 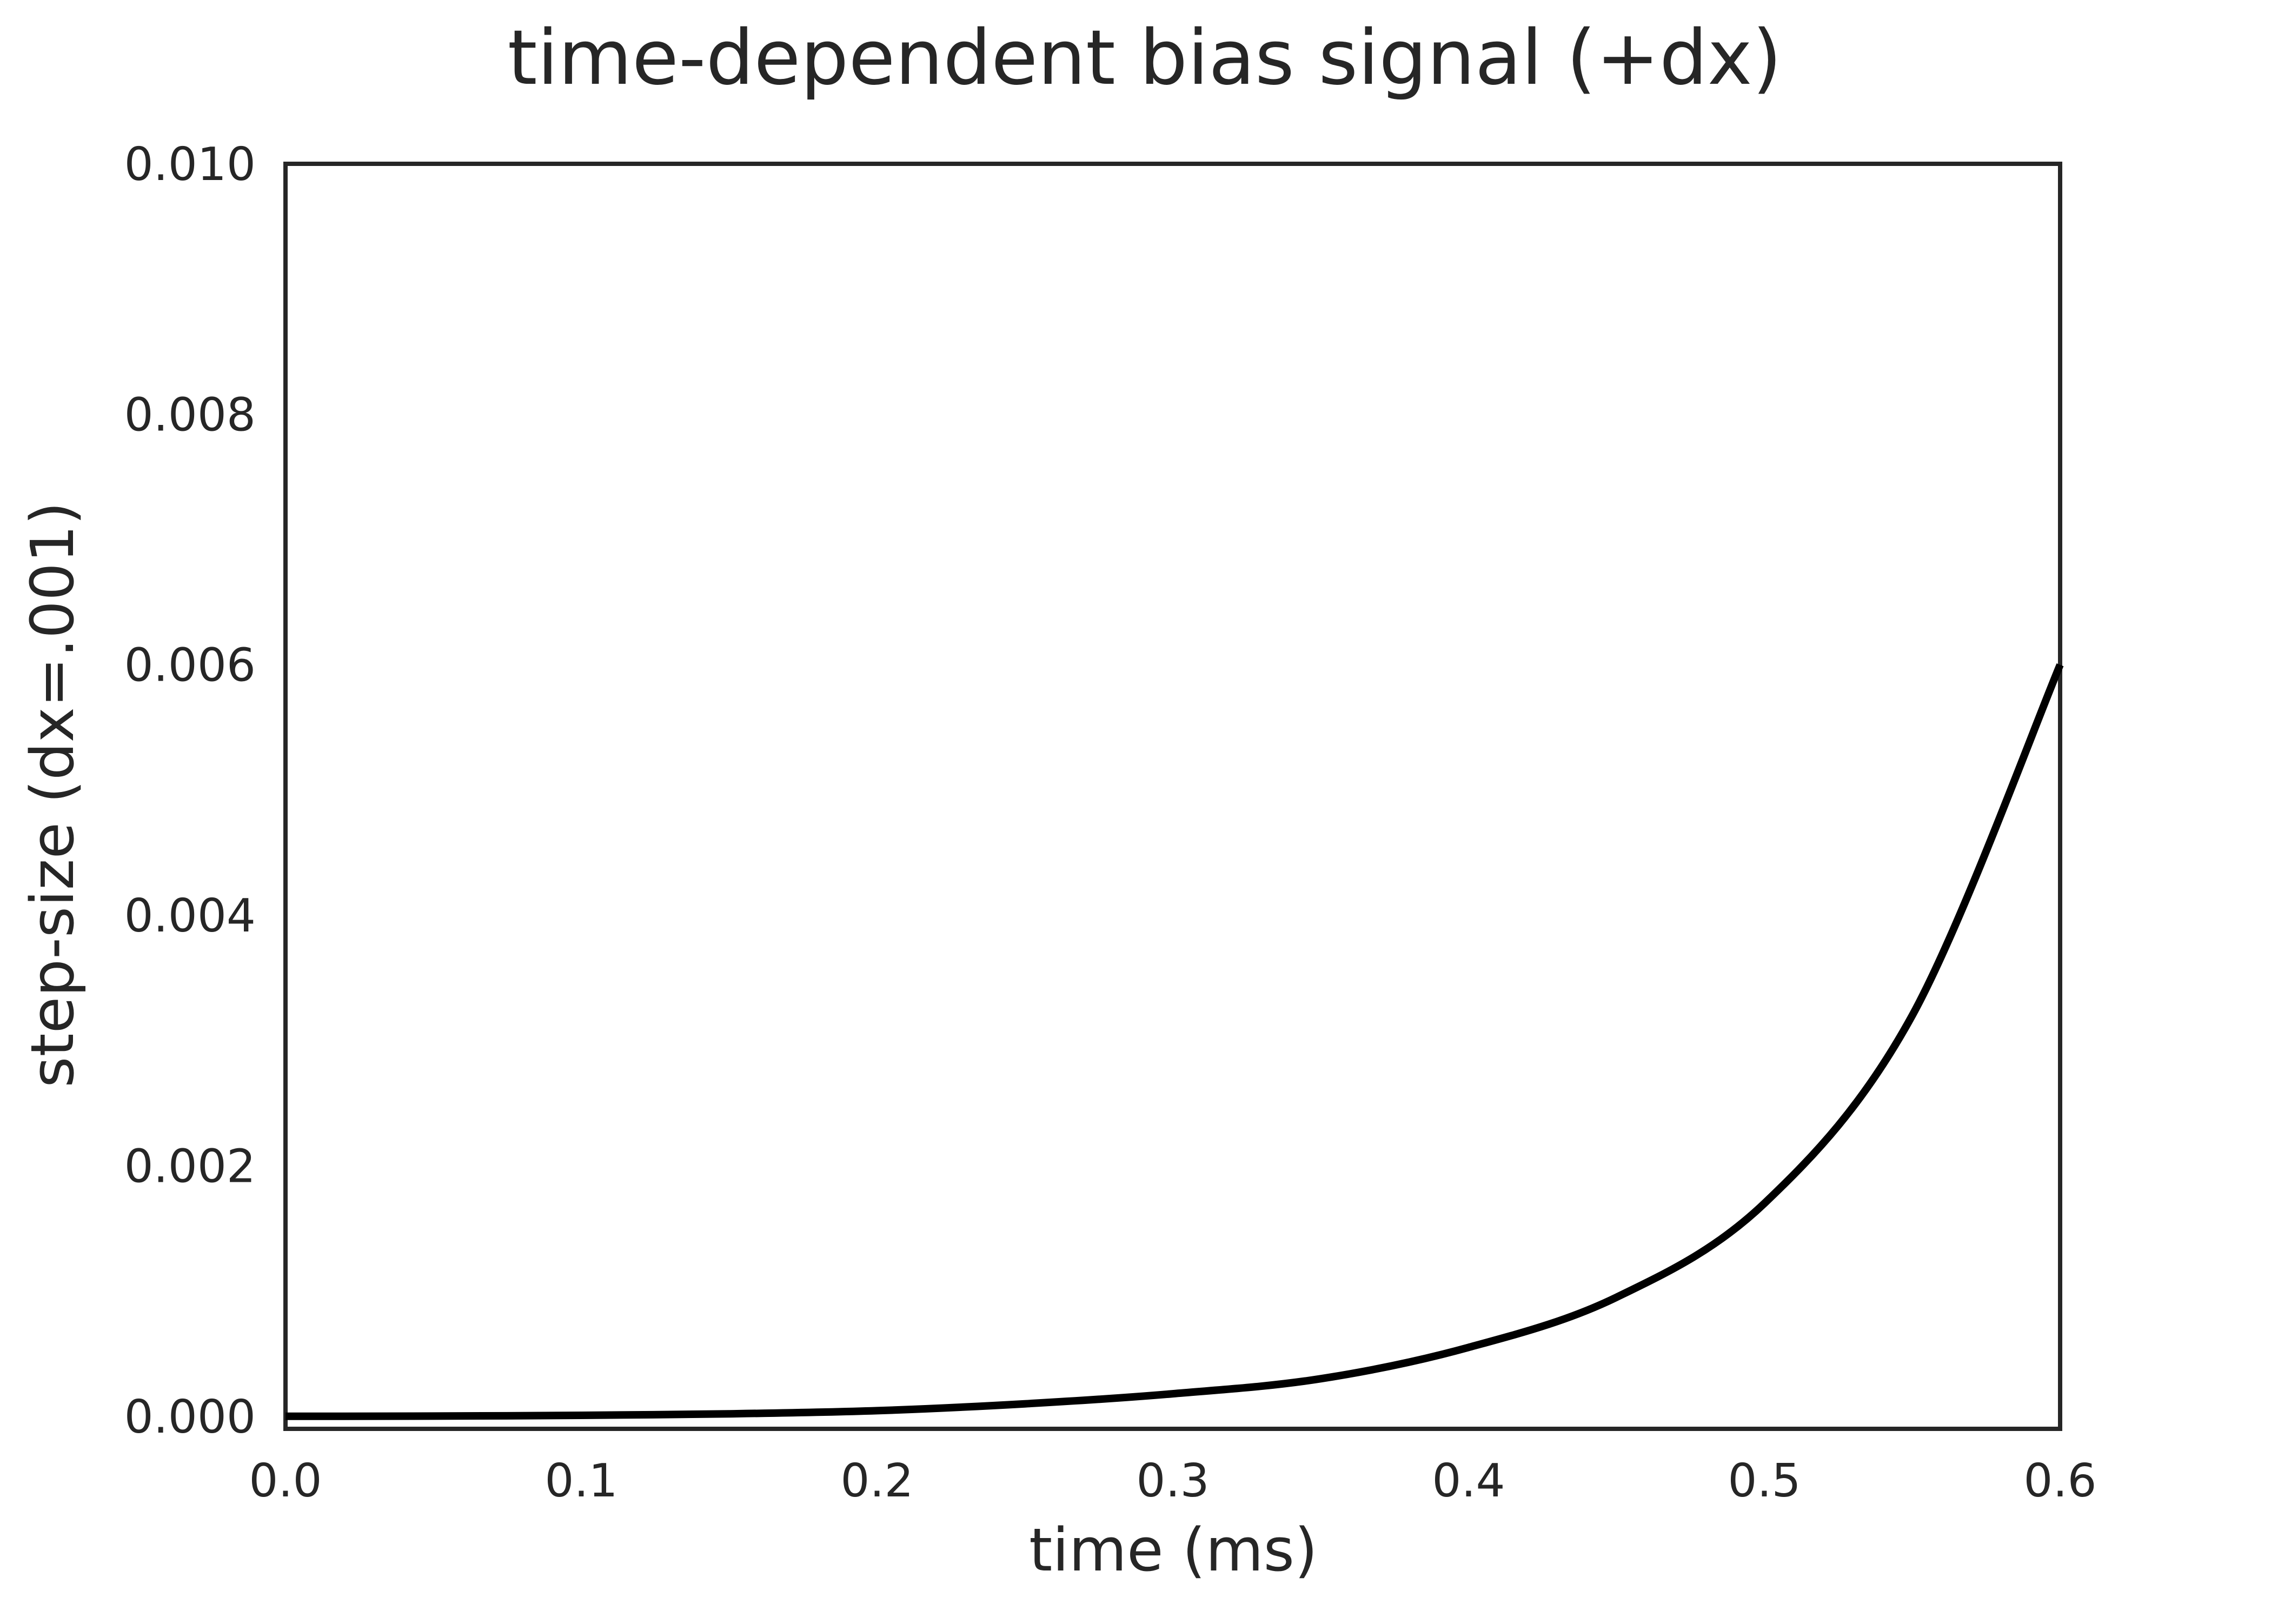 I want to click on x-tick-label: 0.1, so click(x=580, y=1481).